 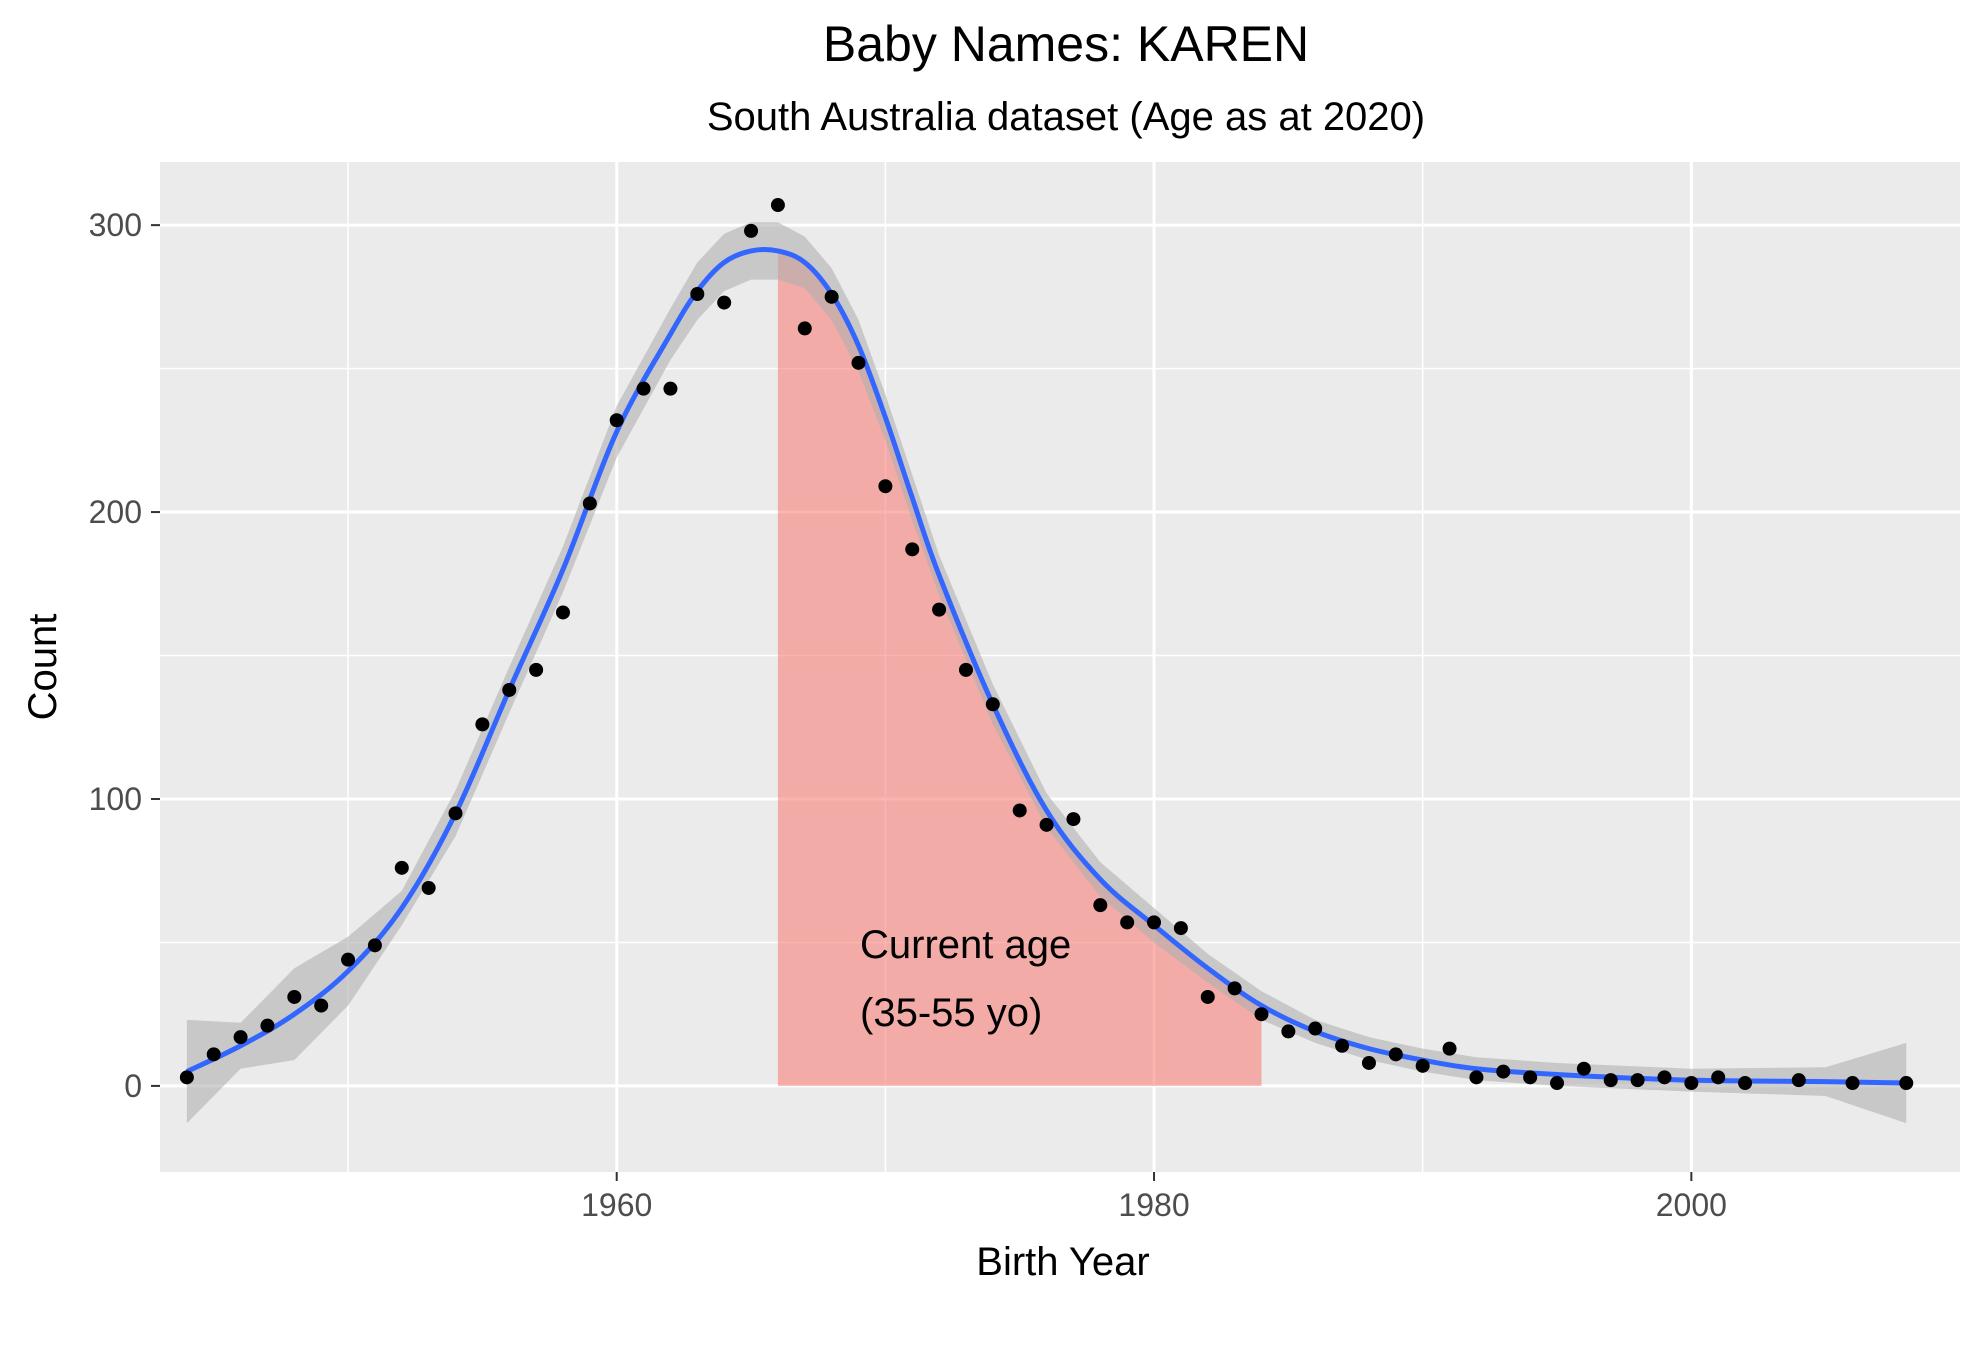 I want to click on x-tick-label: 2000, so click(x=1691, y=1205).